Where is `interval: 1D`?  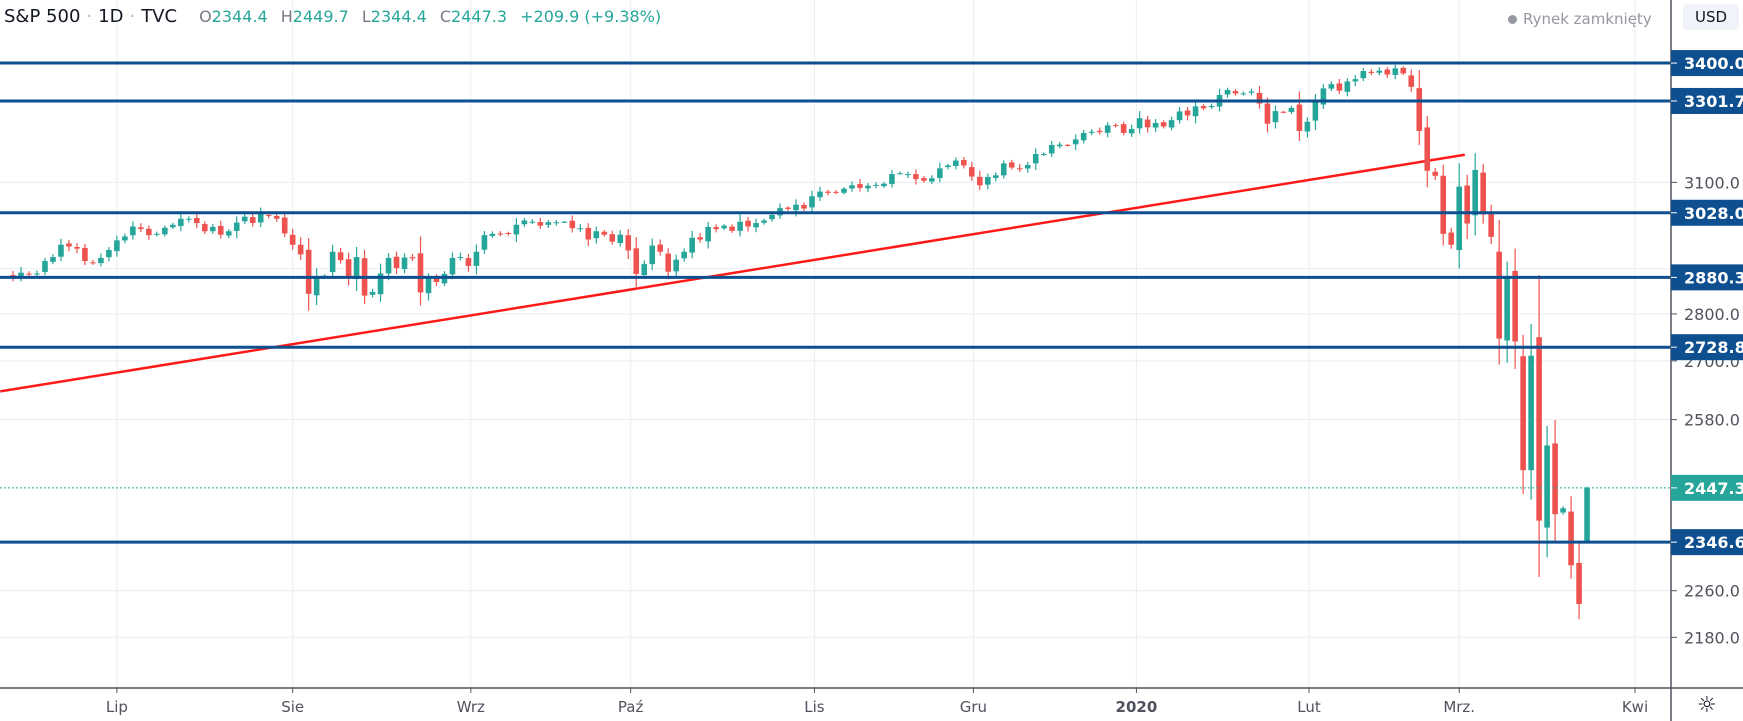
interval: 1D is located at coordinates (111, 16).